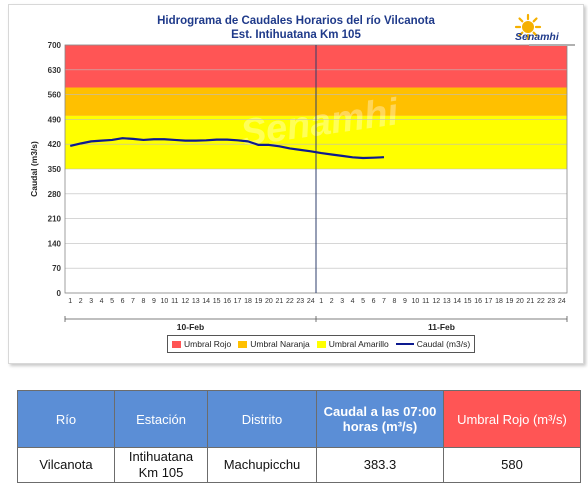 The height and width of the screenshot is (488, 588). I want to click on y-tick-label: 70, so click(56, 268).